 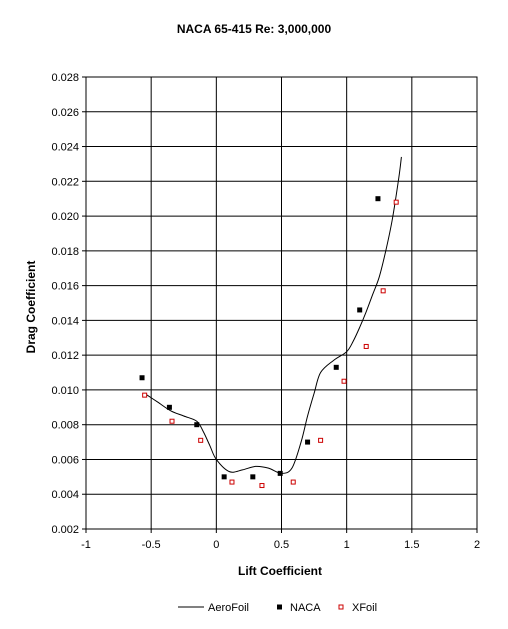 What do you see at coordinates (65, 460) in the screenshot?
I see `y-tick-label: 0.006` at bounding box center [65, 460].